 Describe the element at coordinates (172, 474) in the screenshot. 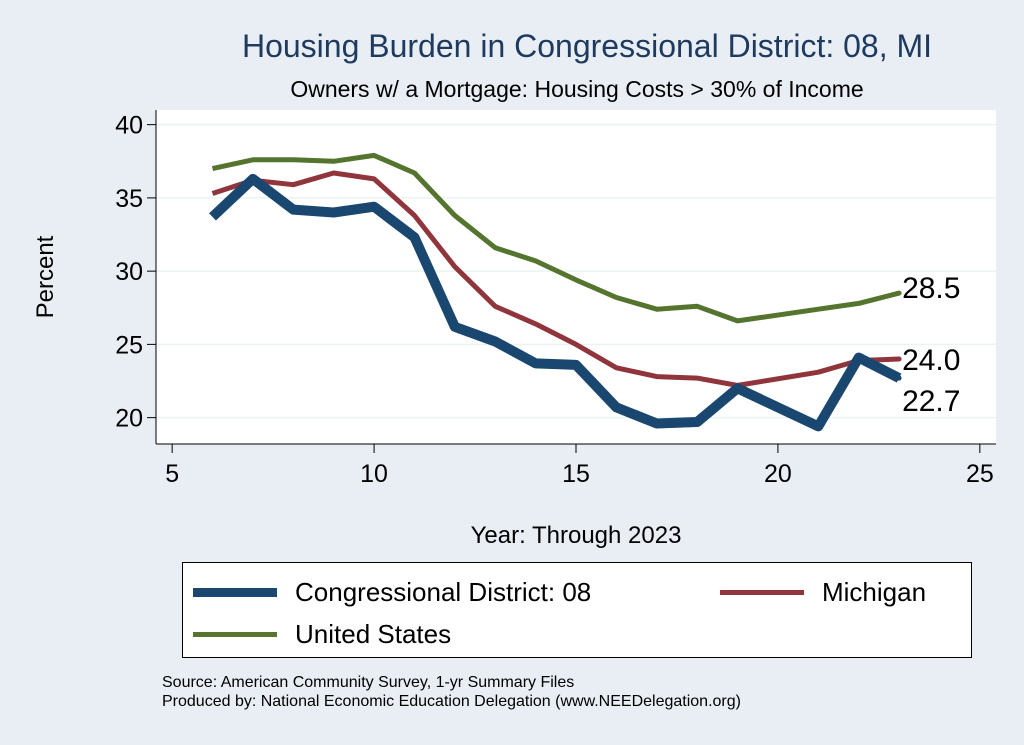

I see `x-tick-label: 5` at that location.